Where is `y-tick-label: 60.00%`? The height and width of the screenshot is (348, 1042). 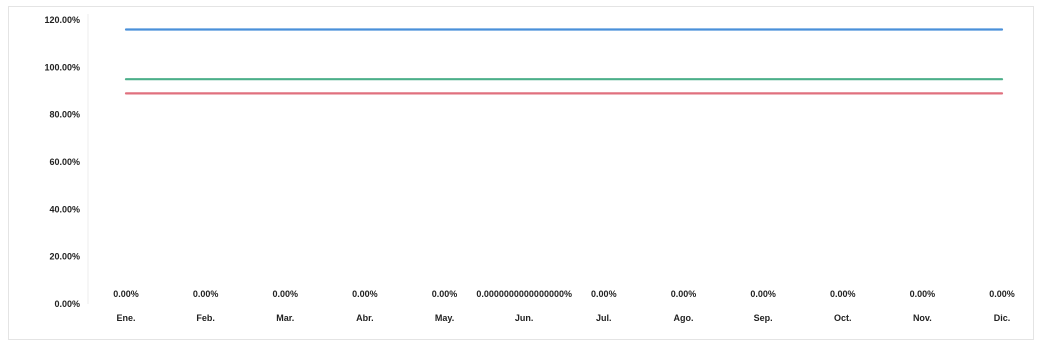 y-tick-label: 60.00% is located at coordinates (64, 162).